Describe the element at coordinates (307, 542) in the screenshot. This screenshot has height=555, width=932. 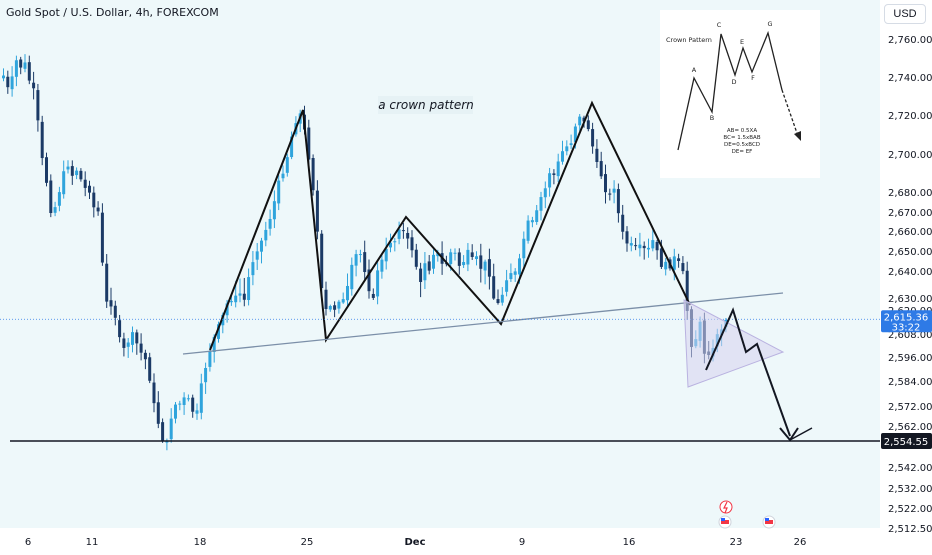
I see `time-tick-label: 25` at that location.